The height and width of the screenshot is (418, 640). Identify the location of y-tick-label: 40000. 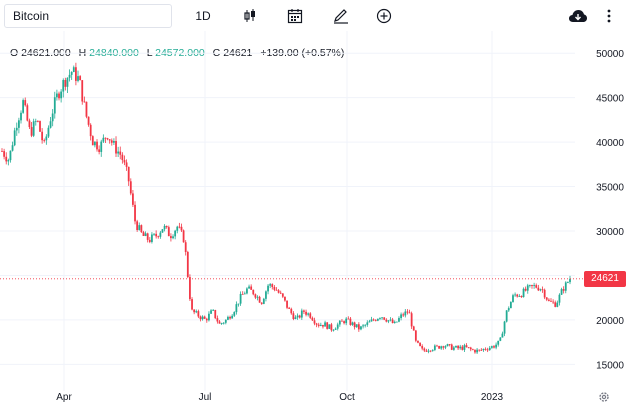
(610, 143).